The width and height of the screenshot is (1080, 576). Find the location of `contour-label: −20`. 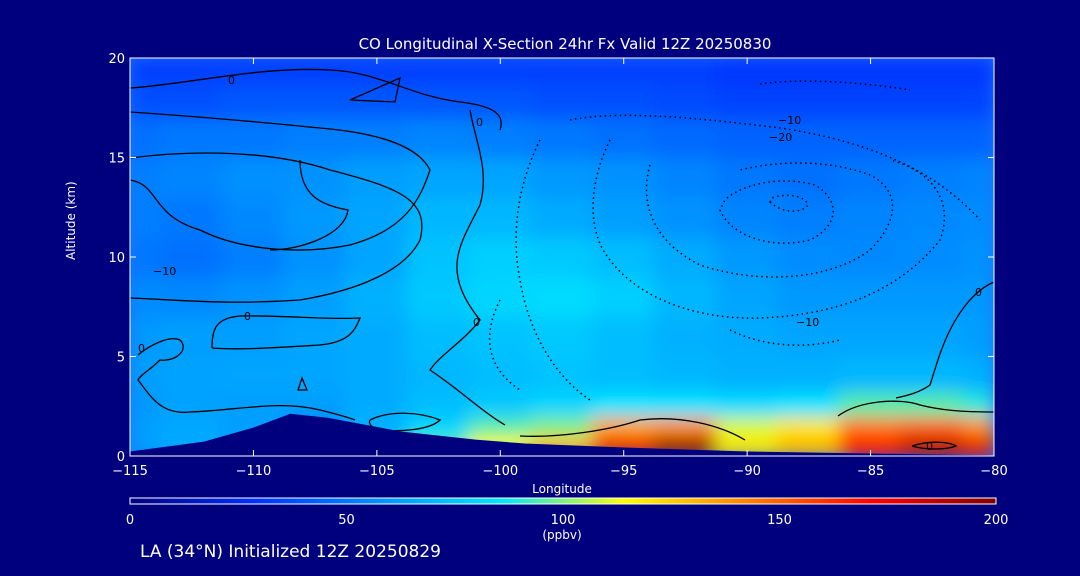

contour-label: −20 is located at coordinates (780, 137).